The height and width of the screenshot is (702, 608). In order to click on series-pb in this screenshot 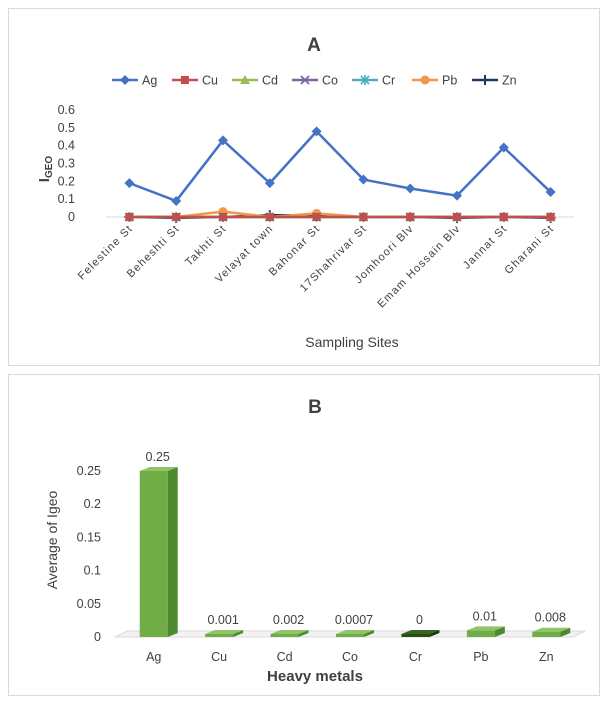, I will do `click(340, 214)`.